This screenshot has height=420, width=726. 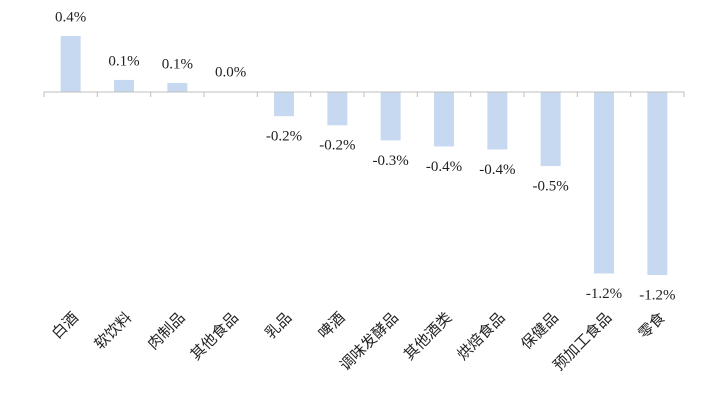 What do you see at coordinates (391, 161) in the screenshot?
I see `value-label: -0.3%` at bounding box center [391, 161].